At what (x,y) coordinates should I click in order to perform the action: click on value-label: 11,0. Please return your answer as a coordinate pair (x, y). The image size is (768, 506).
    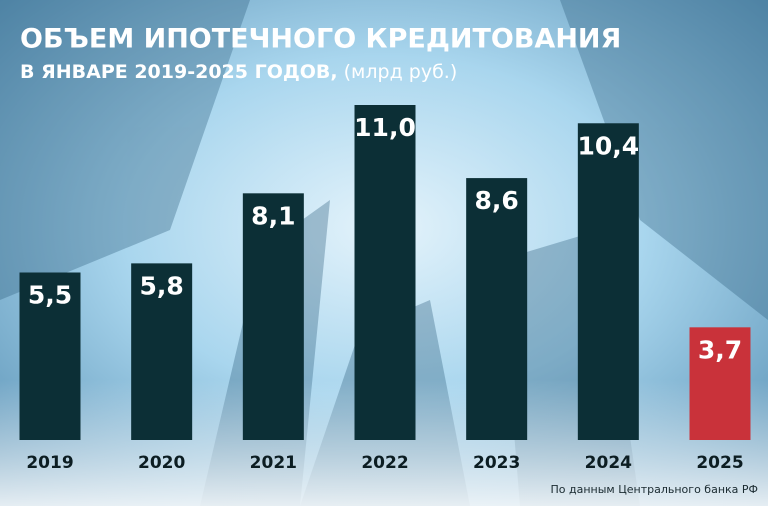
    Looking at the image, I should click on (385, 127).